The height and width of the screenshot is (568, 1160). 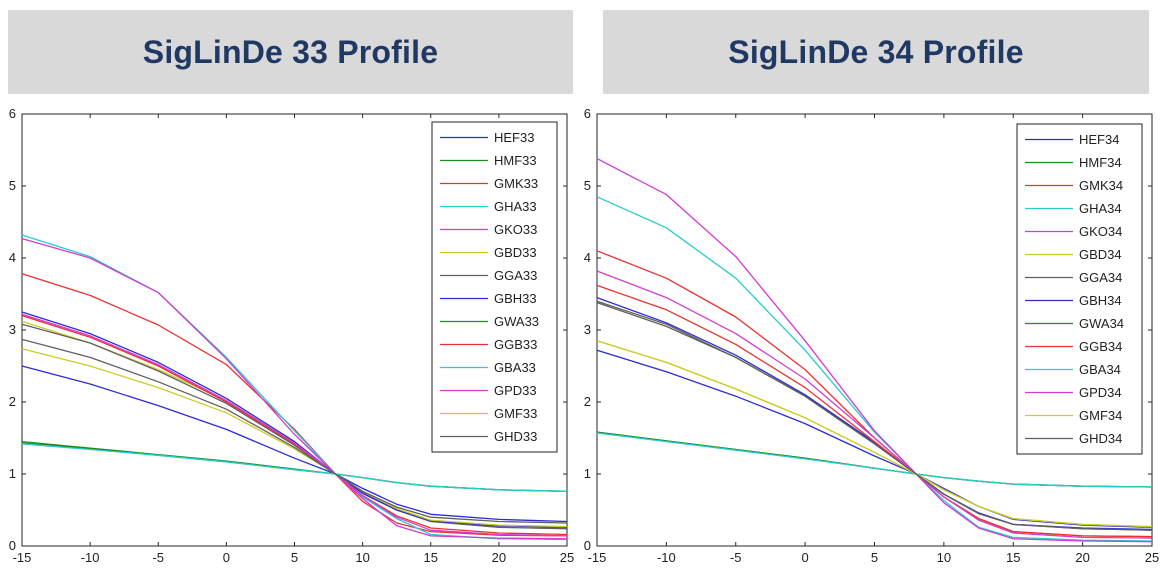 I want to click on legend-label: GMF33, so click(x=515, y=413).